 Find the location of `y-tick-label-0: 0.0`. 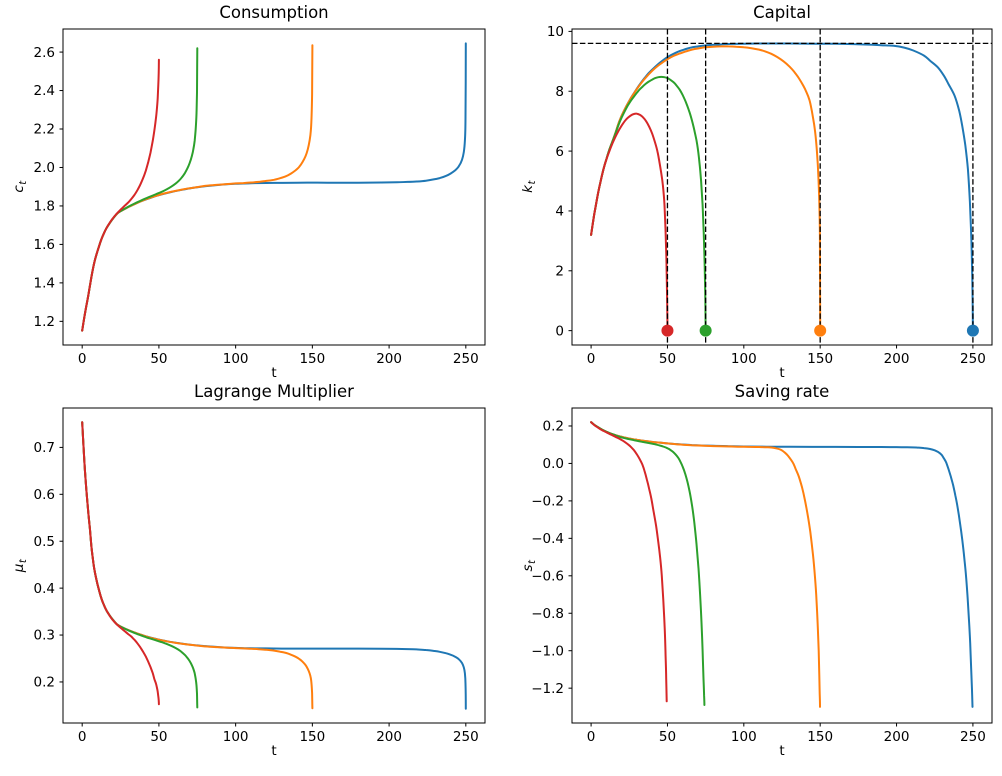

y-tick-label-0: 0.0 is located at coordinates (553, 464).